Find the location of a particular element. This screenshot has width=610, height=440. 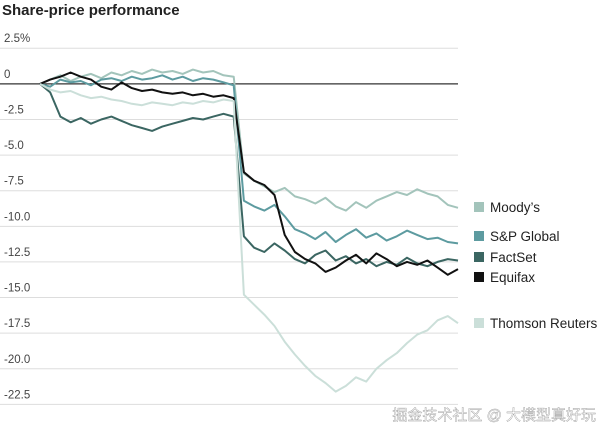

y-tick-label: 2.5% is located at coordinates (17, 39).